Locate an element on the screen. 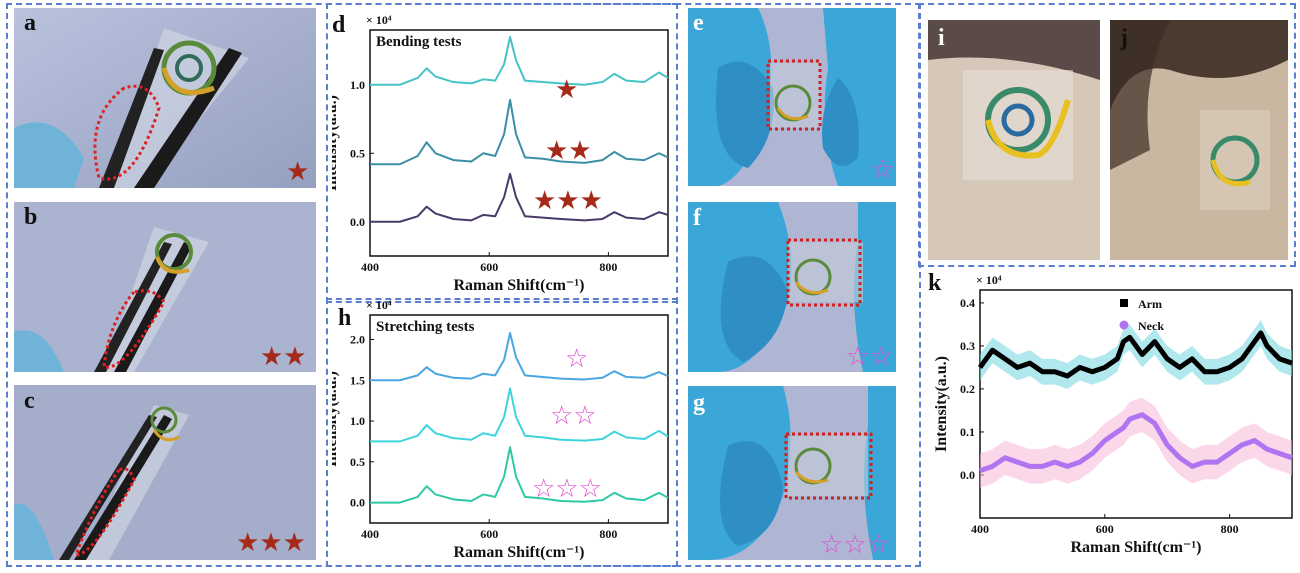  stars-h-three: ☆☆☆ is located at coordinates (567, 488).